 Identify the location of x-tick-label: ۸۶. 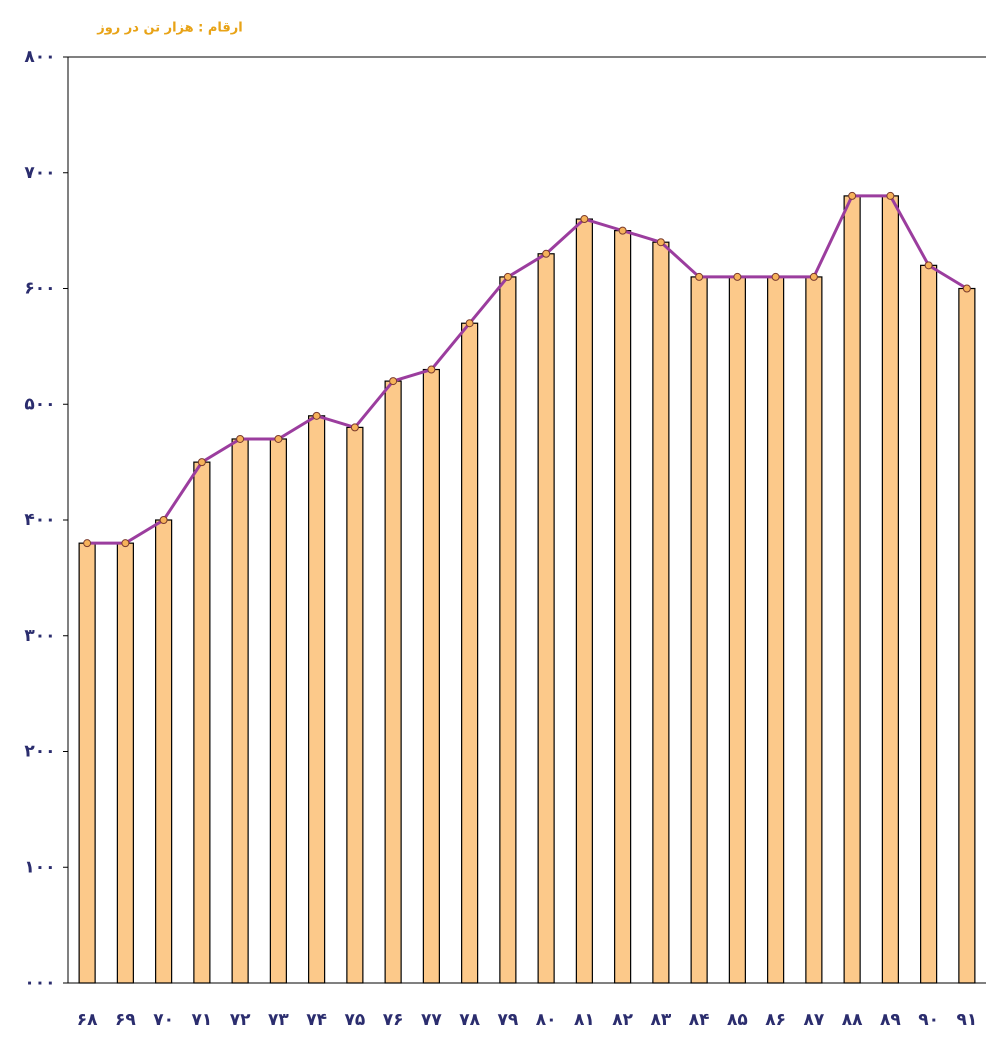
(775, 1020).